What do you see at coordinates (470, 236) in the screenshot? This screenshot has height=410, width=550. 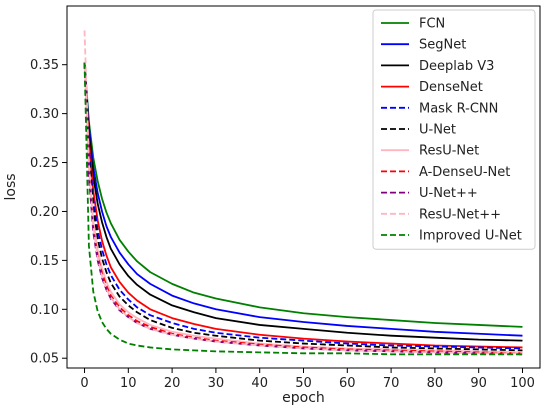 I see `legend-label-10: Improved U-Net` at bounding box center [470, 236].